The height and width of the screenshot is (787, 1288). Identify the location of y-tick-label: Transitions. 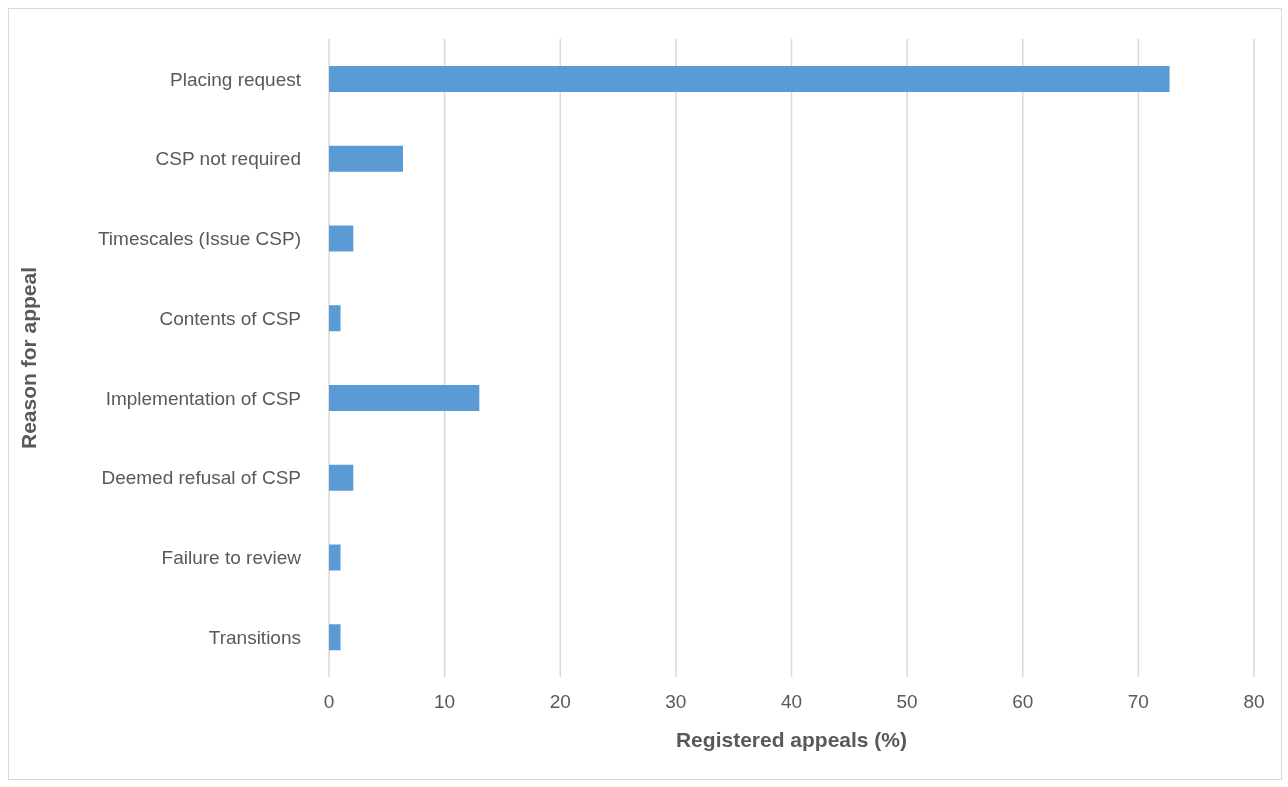
(254, 637).